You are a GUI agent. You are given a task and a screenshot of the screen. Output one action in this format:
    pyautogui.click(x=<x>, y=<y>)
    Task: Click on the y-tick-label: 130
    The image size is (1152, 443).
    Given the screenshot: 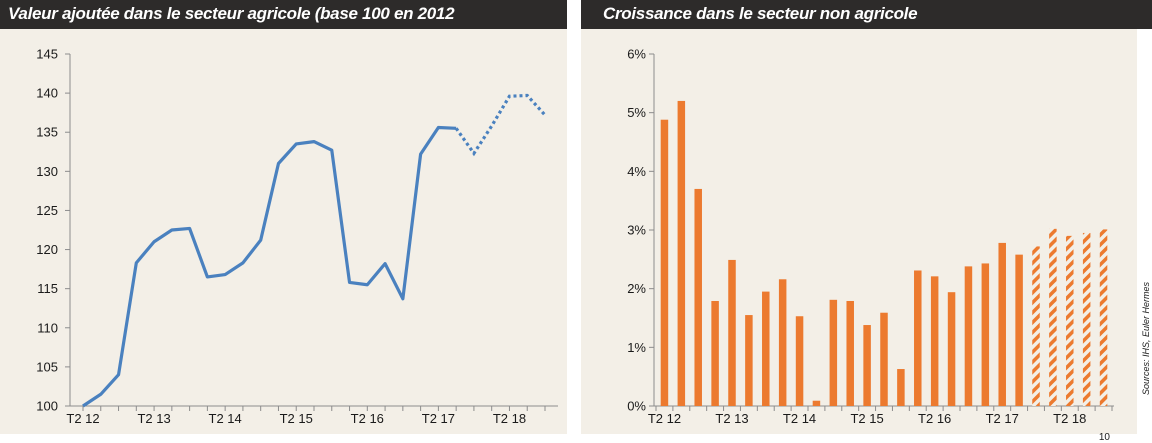 What is the action you would take?
    pyautogui.click(x=47, y=171)
    